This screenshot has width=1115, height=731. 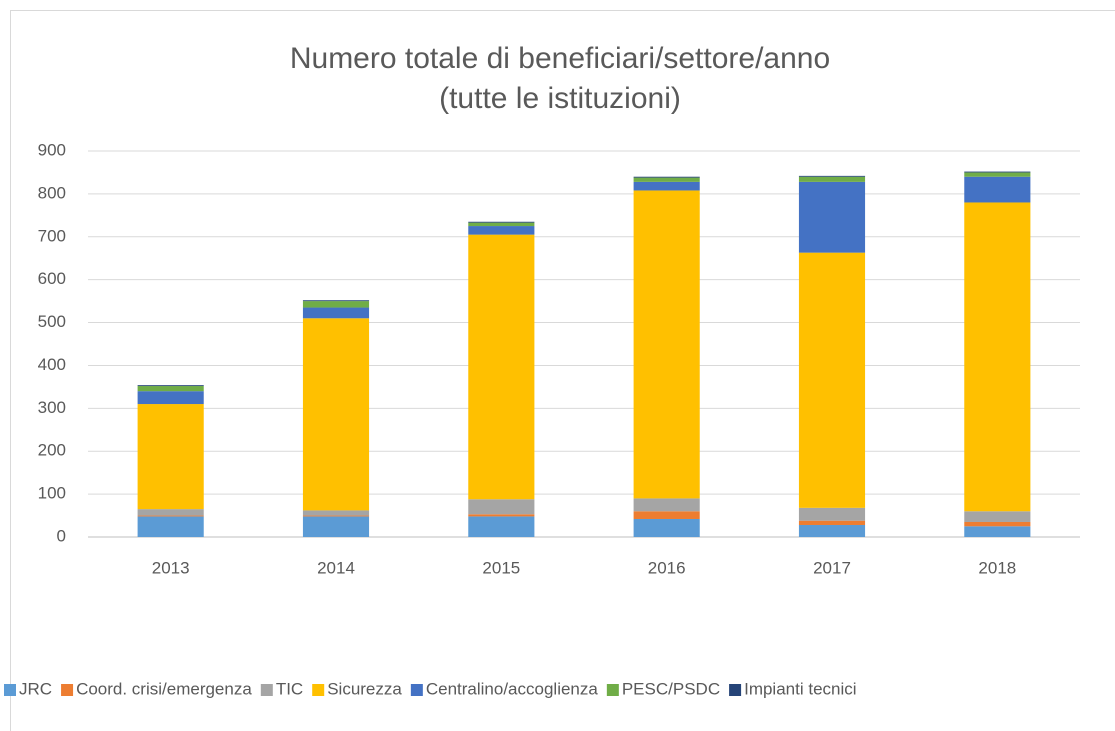 I want to click on legend-label: Impianti tecnici, so click(x=800, y=688).